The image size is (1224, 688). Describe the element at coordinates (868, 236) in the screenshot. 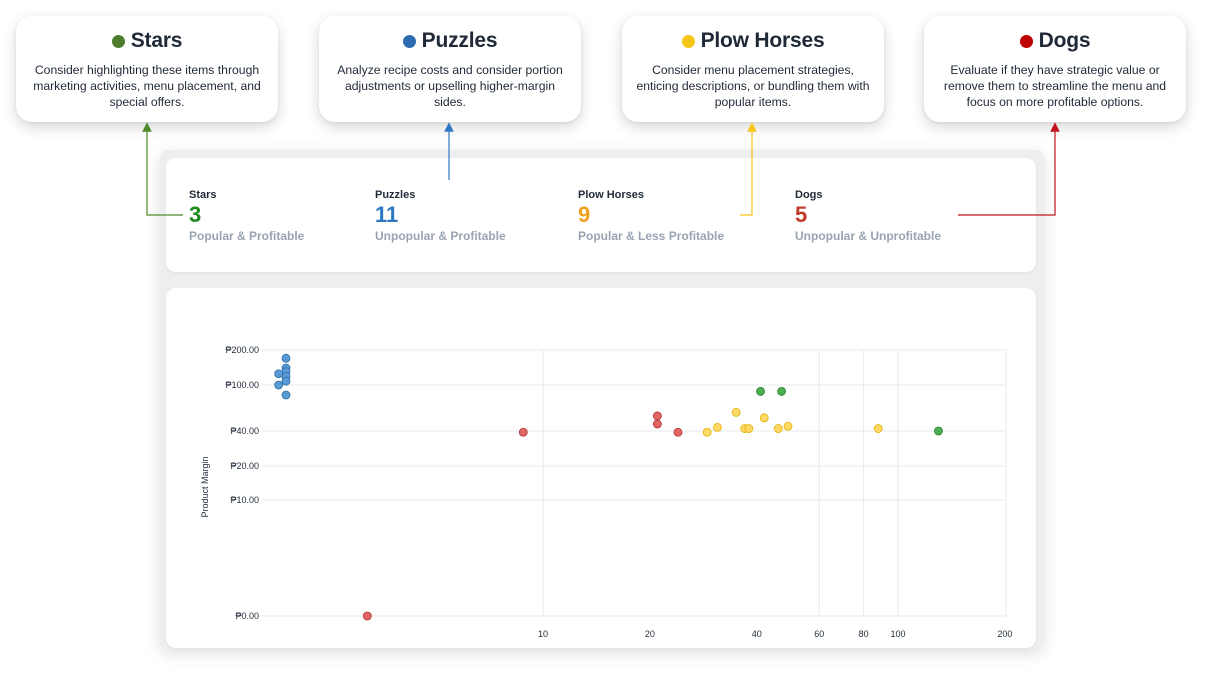

I see `stat-dogs-subtitle: Unpopular & Unprofitable` at that location.